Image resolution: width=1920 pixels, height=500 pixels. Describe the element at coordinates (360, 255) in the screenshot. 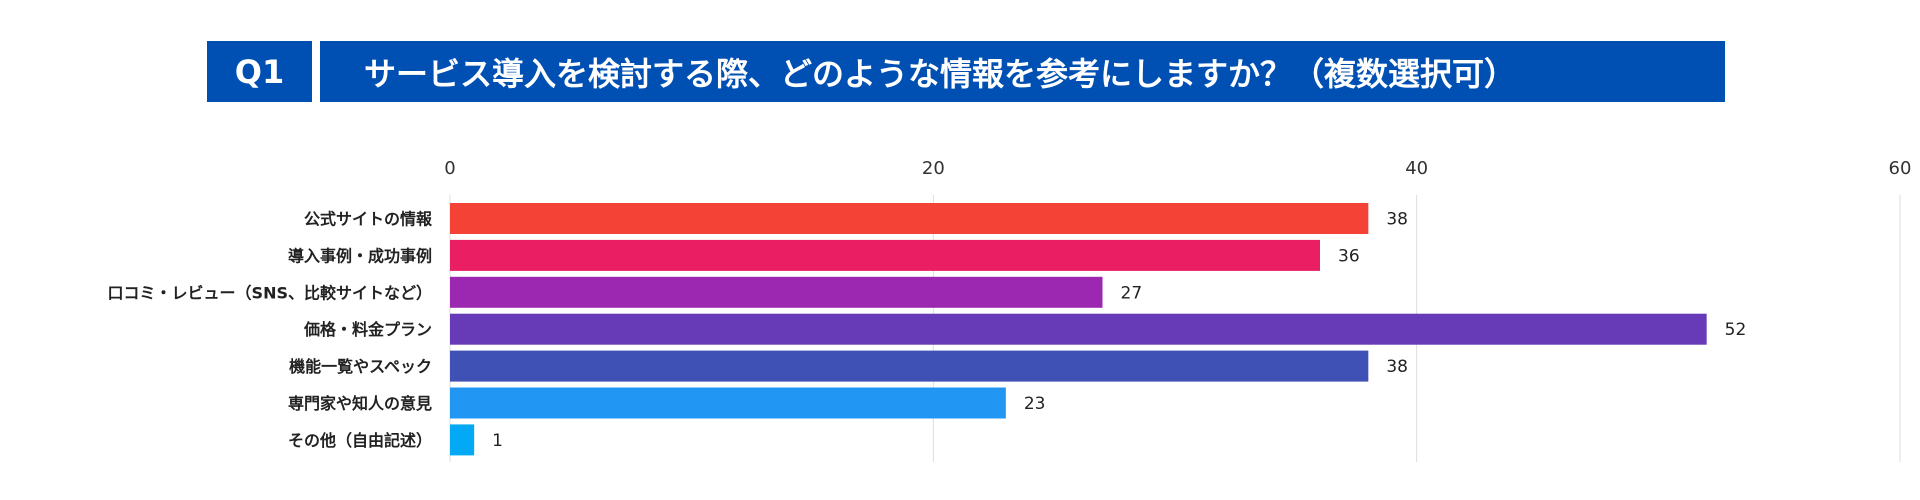

I see `category-label: 導入事例・成功事例` at that location.